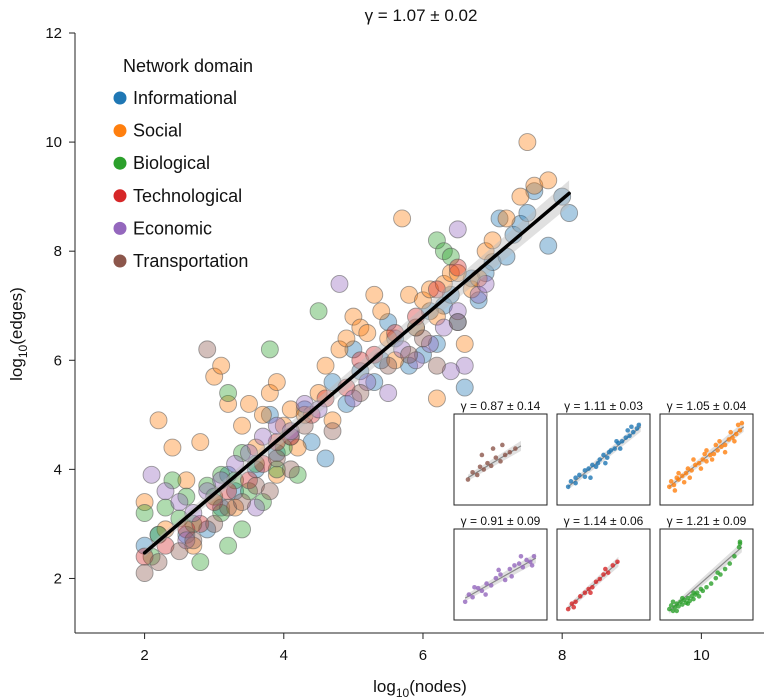 The image size is (768, 699). I want to click on x-tick-label: 8, so click(562, 655).